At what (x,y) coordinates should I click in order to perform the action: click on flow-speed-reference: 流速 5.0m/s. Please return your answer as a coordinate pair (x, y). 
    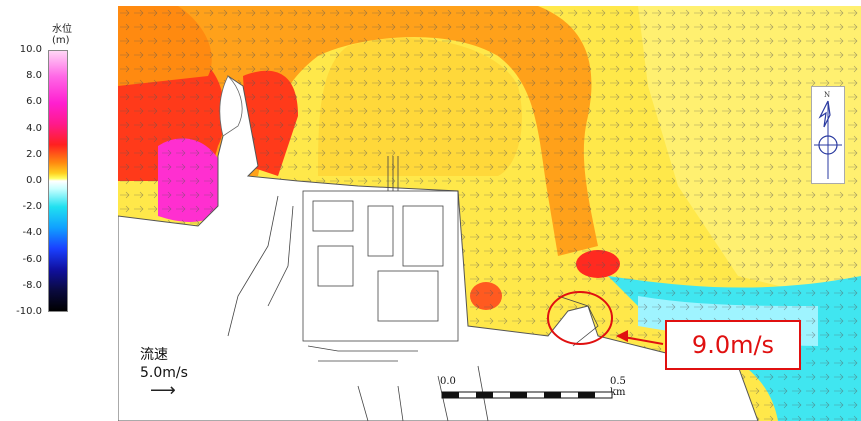
    Looking at the image, I should click on (164, 364).